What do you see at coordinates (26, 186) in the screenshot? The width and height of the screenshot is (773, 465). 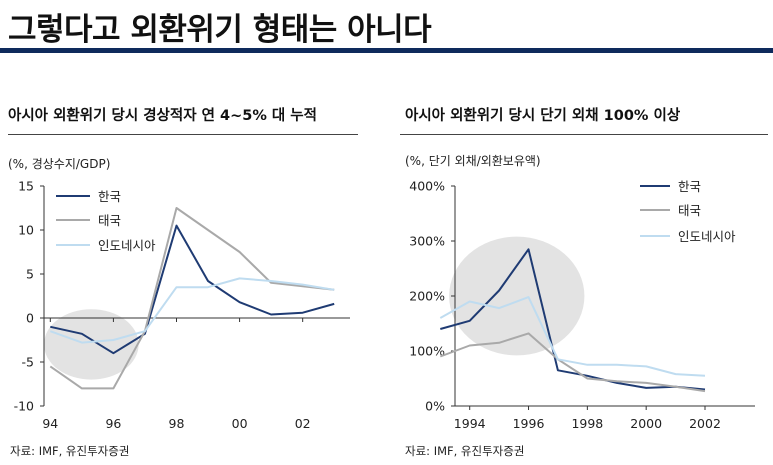 I see `left-y-tick-label: 15` at bounding box center [26, 186].